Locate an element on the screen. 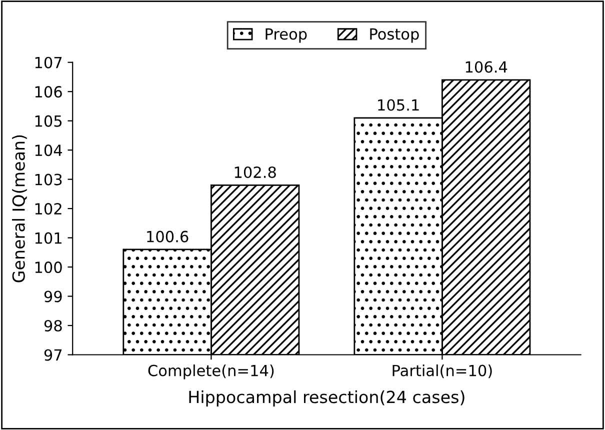  legend-label: Postop is located at coordinates (394, 35).